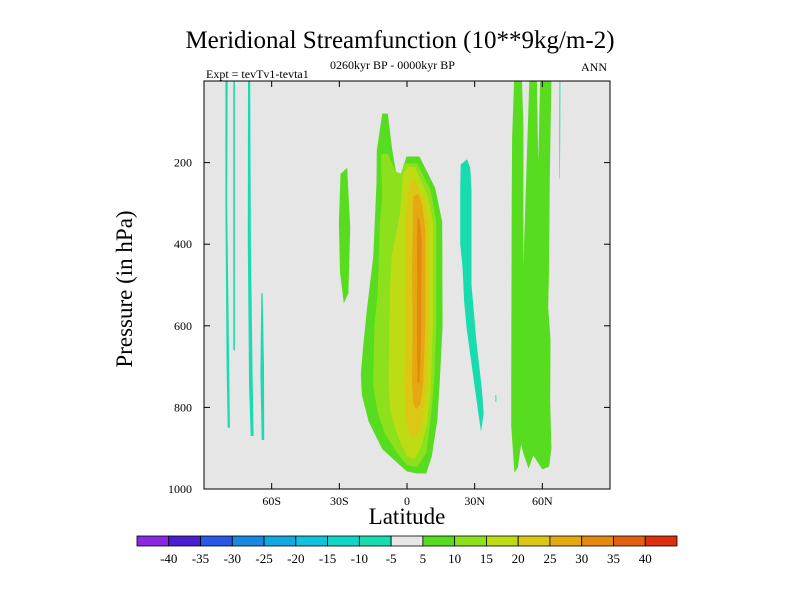  Describe the element at coordinates (232, 558) in the screenshot. I see `colorbar-label: -30` at that location.